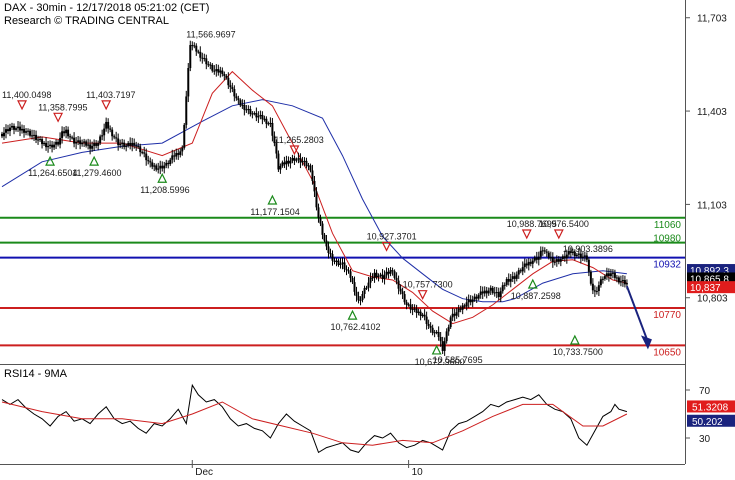 This screenshot has width=735, height=480. I want to click on badge-blue-label: 10,892.3, so click(709, 271).